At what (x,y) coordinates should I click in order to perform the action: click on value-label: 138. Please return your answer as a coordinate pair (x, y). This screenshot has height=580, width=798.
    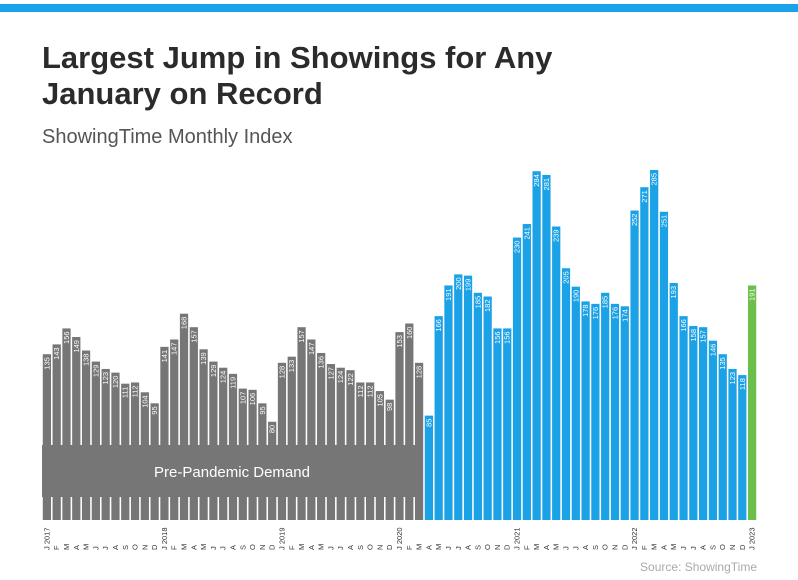
    Looking at the image, I should click on (86, 360).